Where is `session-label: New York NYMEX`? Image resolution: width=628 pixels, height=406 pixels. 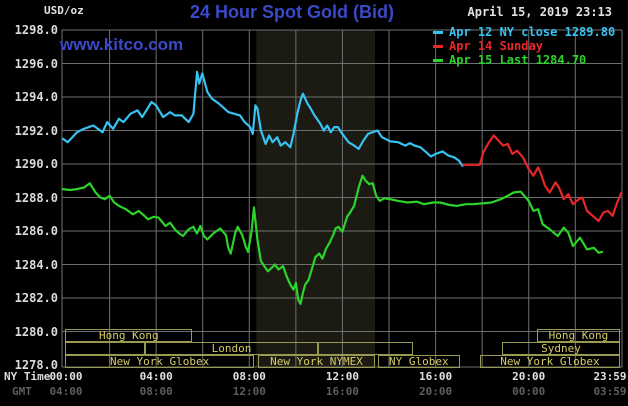 session-label: New York NYMEX is located at coordinates (316, 361).